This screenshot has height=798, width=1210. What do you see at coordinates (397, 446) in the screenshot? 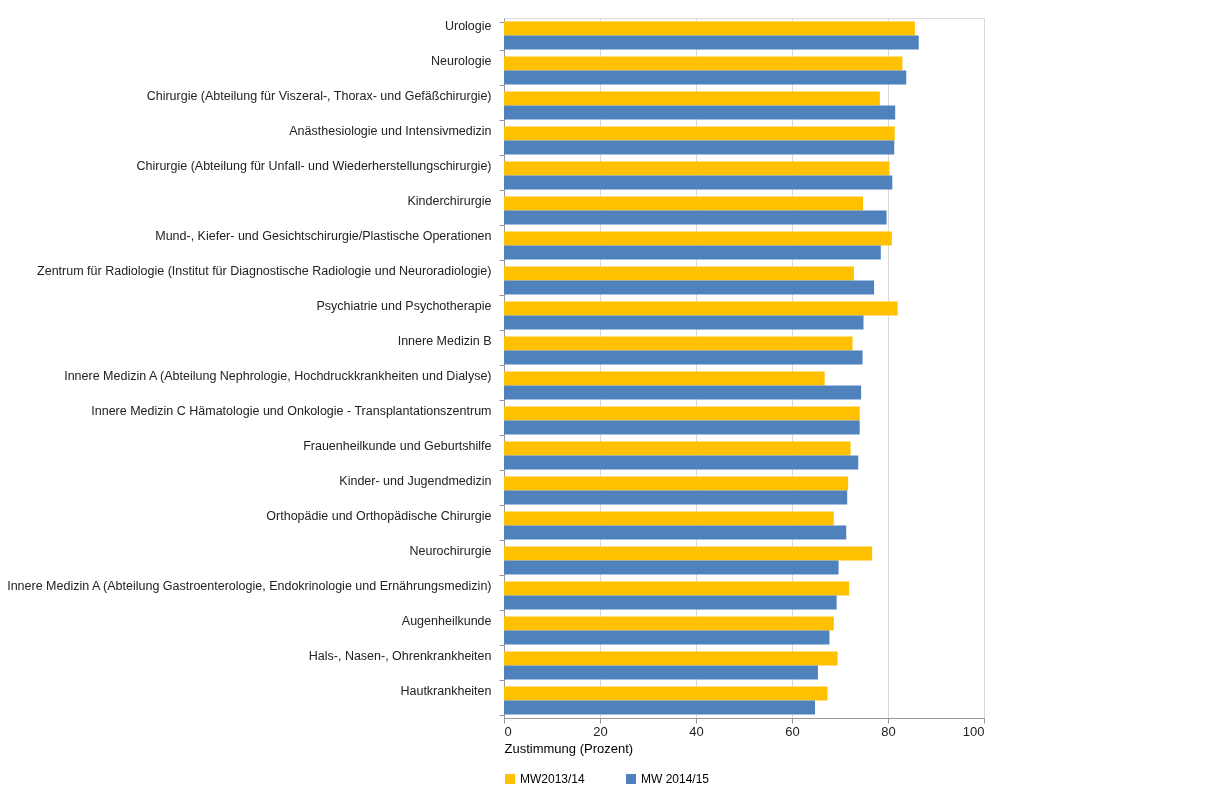
I see `y-tick-label: Frauenheilkunde und Geburtshilfe` at bounding box center [397, 446].